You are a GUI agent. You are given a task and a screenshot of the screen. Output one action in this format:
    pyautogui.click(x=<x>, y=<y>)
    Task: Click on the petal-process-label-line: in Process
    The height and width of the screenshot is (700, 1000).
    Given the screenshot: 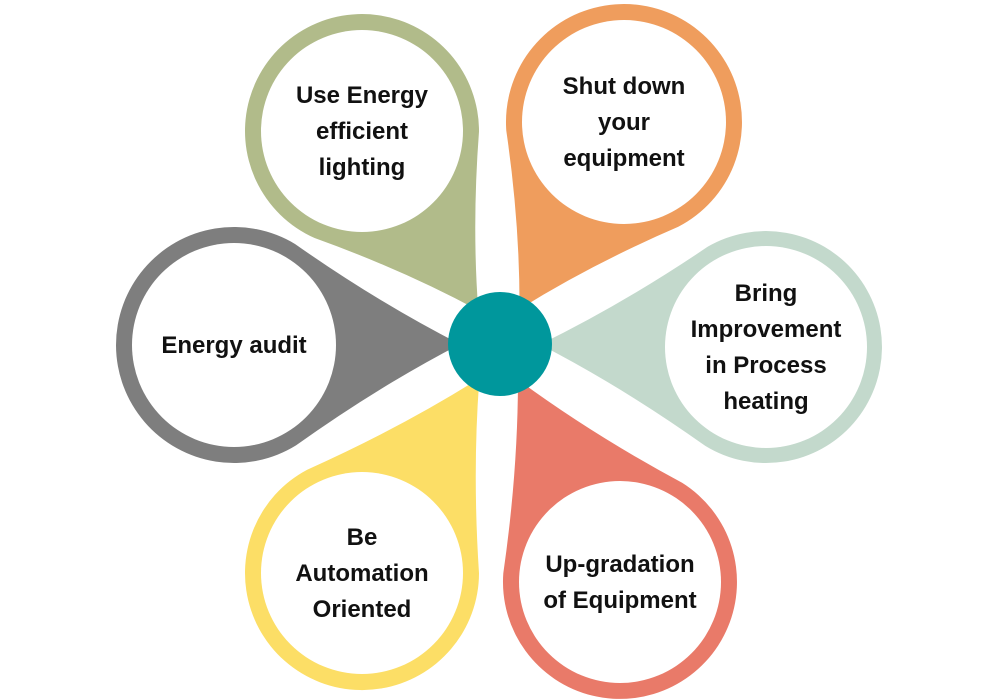 What is the action you would take?
    pyautogui.click(x=765, y=365)
    